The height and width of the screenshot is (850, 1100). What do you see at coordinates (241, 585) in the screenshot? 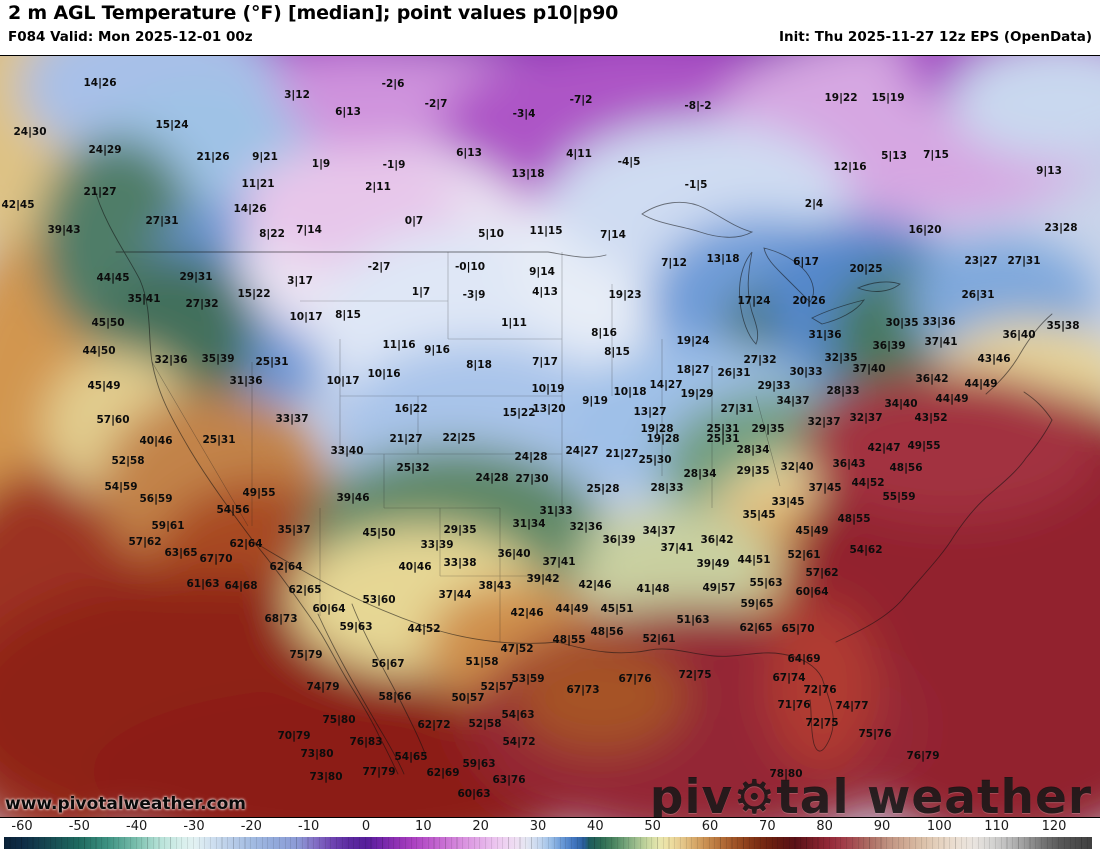
I see `point-value: 64|68` at bounding box center [241, 585].